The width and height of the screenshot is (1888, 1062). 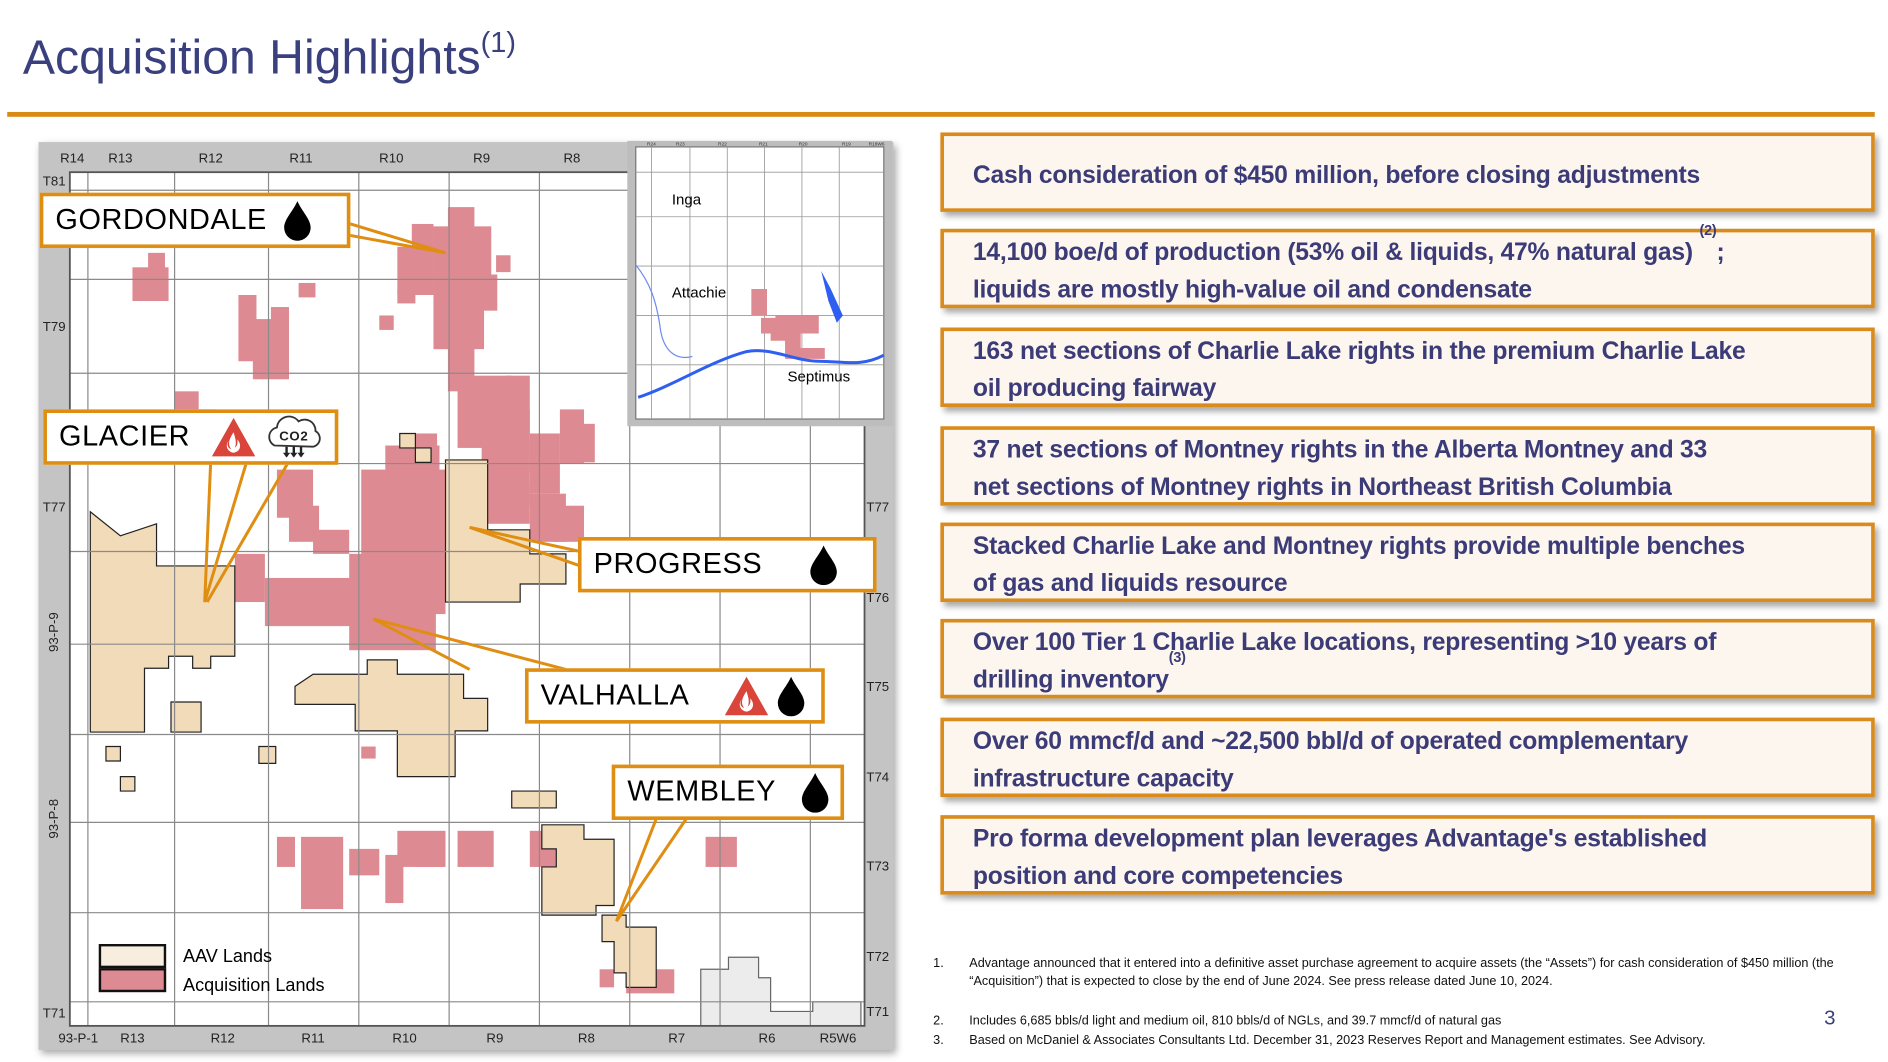 I want to click on callout-label: PROGRESS, so click(x=678, y=564).